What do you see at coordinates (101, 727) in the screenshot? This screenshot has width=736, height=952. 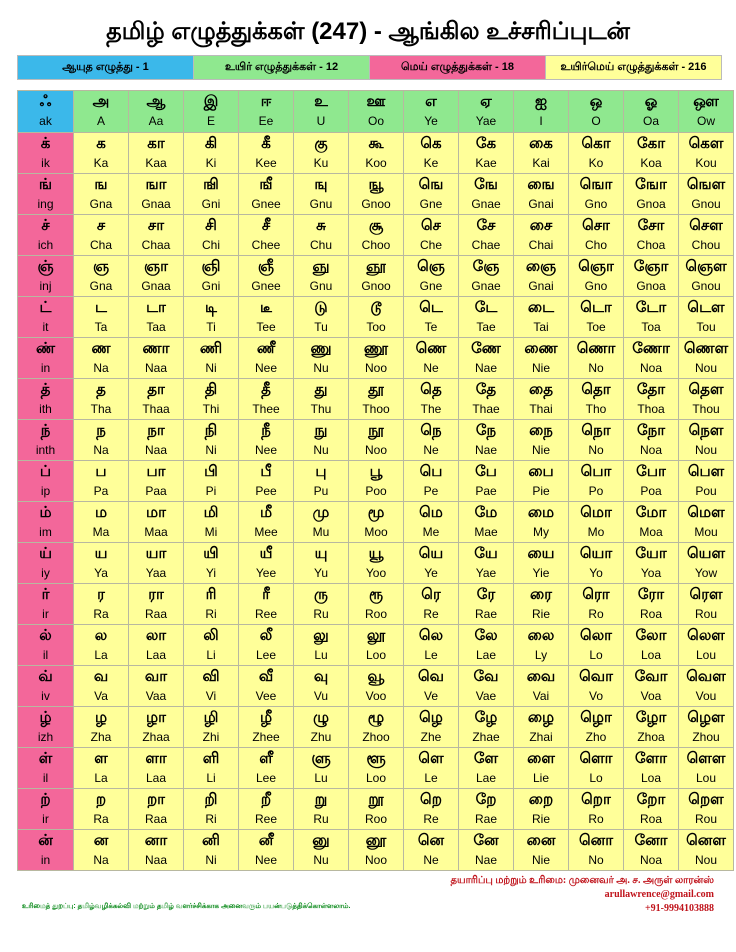 I see `syllable-cell: ழ Zha` at bounding box center [101, 727].